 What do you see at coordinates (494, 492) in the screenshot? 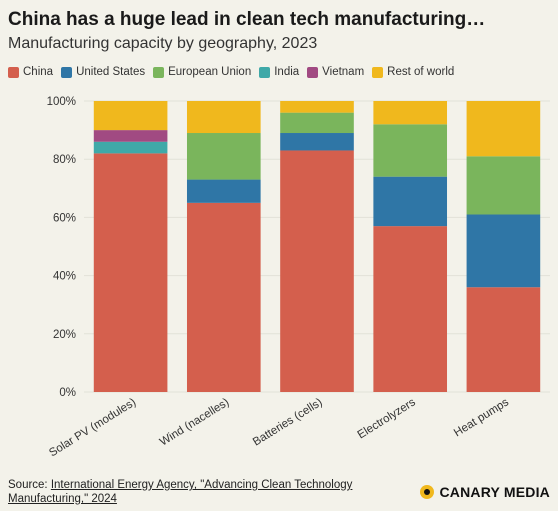
I see `brand-name: CANARY MEDIA` at bounding box center [494, 492].